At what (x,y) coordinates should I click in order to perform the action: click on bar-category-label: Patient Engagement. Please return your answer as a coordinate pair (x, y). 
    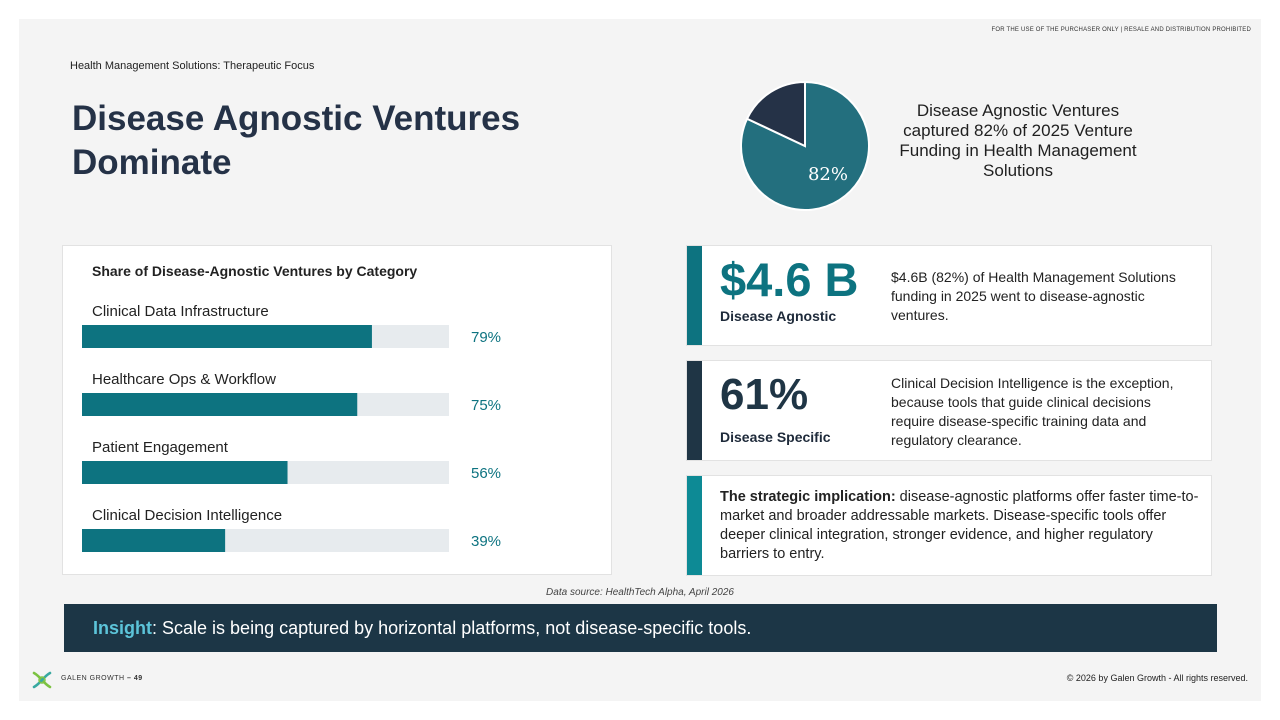
    Looking at the image, I should click on (160, 447).